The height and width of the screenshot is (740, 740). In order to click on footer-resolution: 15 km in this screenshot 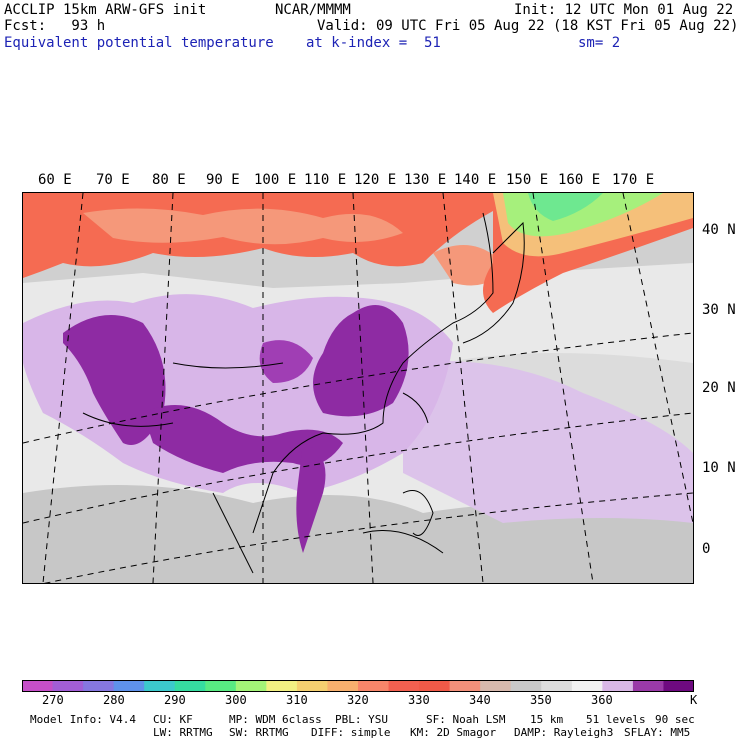, I will do `click(547, 719)`.